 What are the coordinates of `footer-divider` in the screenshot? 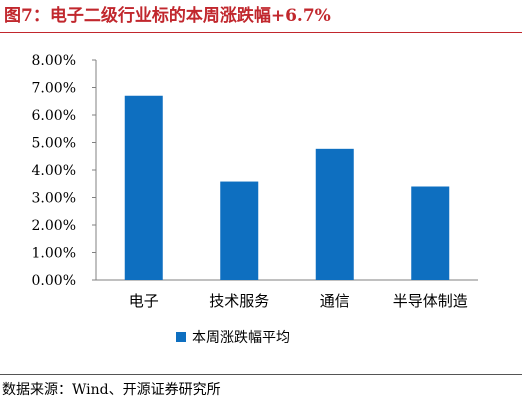 It's located at (261, 374).